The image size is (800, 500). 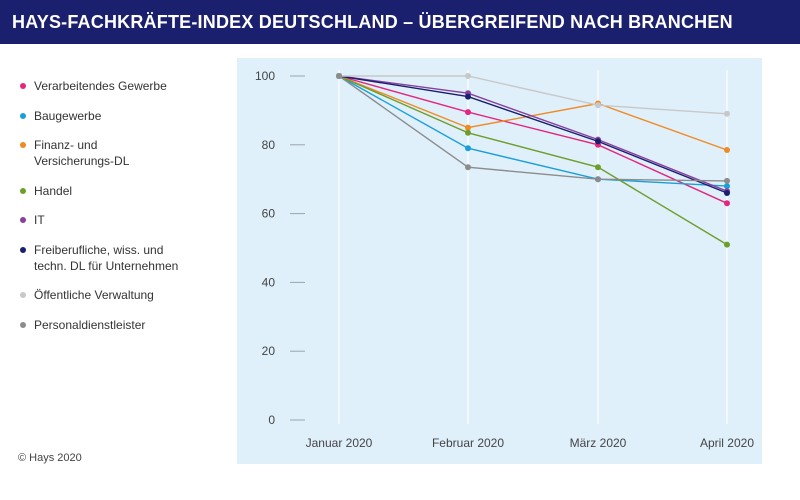 I want to click on legend-label: Öffentliche Verwaltung, so click(x=94, y=295).